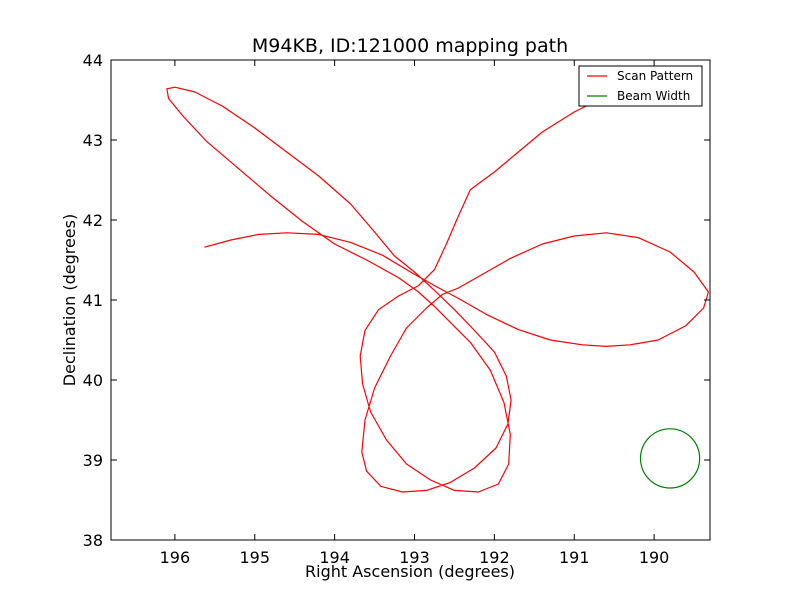 This screenshot has height=600, width=800. What do you see at coordinates (93, 380) in the screenshot?
I see `y-tick-label: 40` at bounding box center [93, 380].